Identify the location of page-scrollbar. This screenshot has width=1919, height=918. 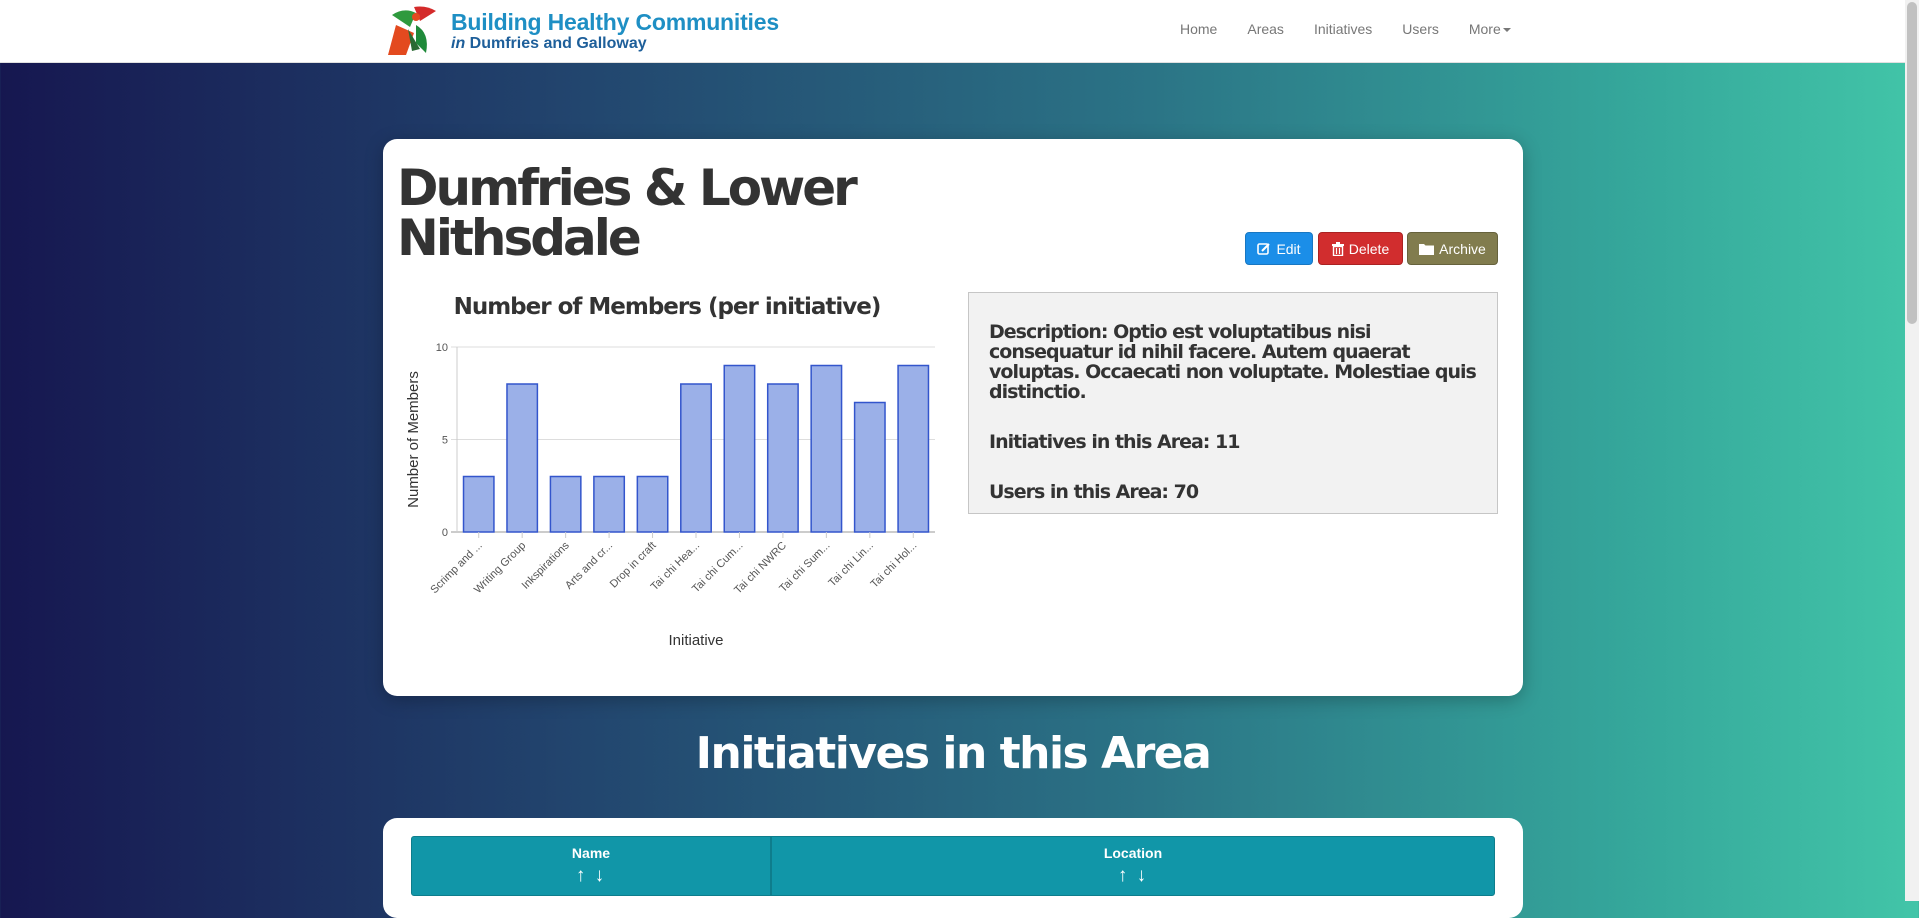
(1912, 450).